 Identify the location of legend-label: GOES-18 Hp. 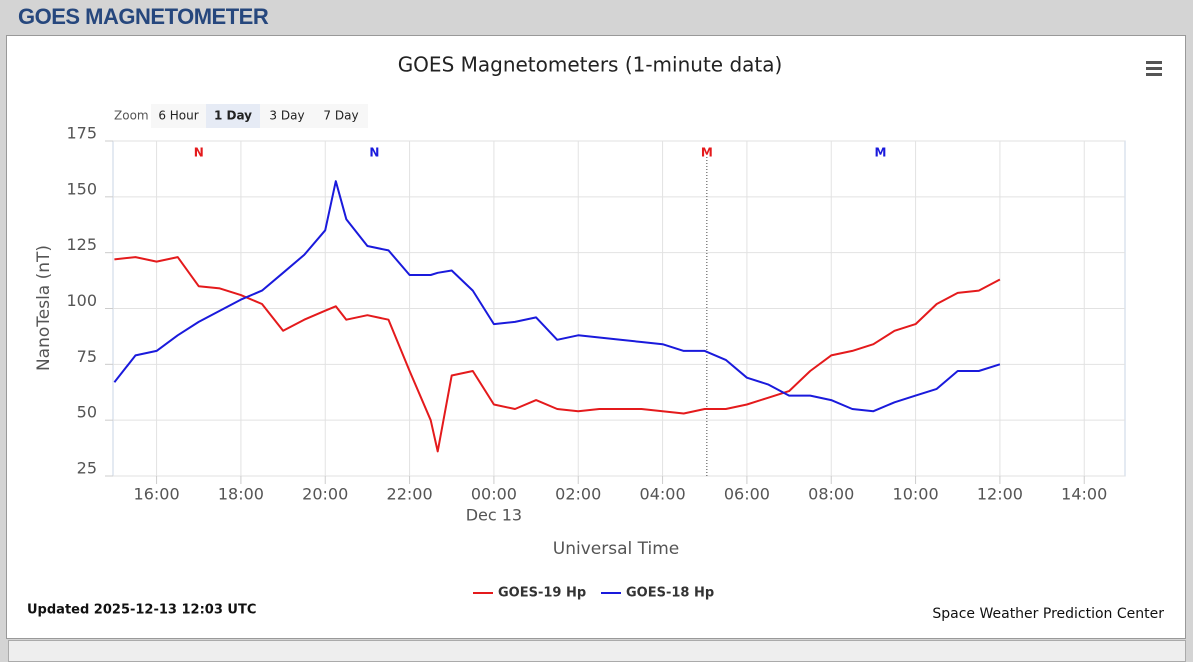
(670, 593).